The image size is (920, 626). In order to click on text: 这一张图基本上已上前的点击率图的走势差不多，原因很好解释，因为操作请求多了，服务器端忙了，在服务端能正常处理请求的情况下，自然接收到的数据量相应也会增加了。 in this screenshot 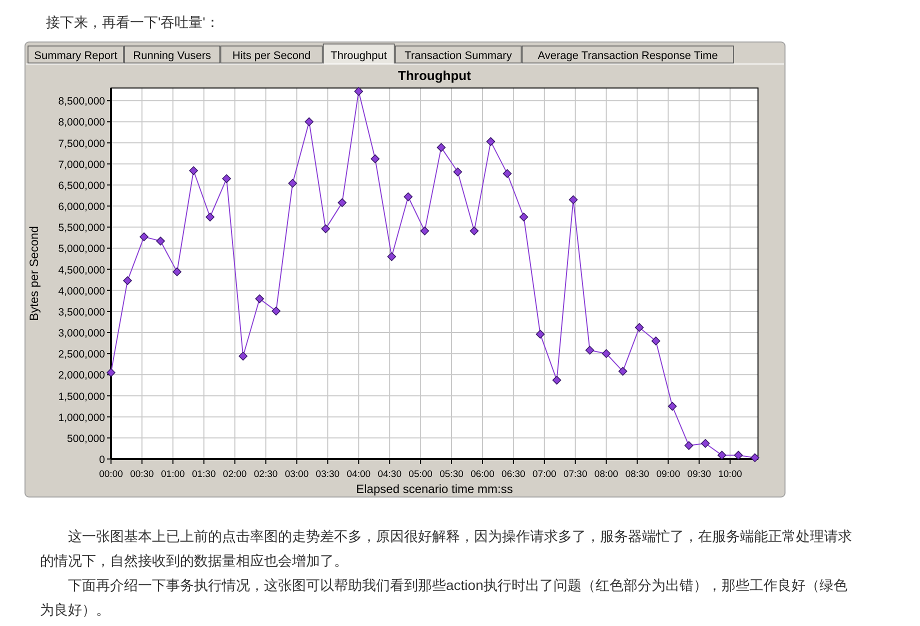, I will do `click(446, 548)`.